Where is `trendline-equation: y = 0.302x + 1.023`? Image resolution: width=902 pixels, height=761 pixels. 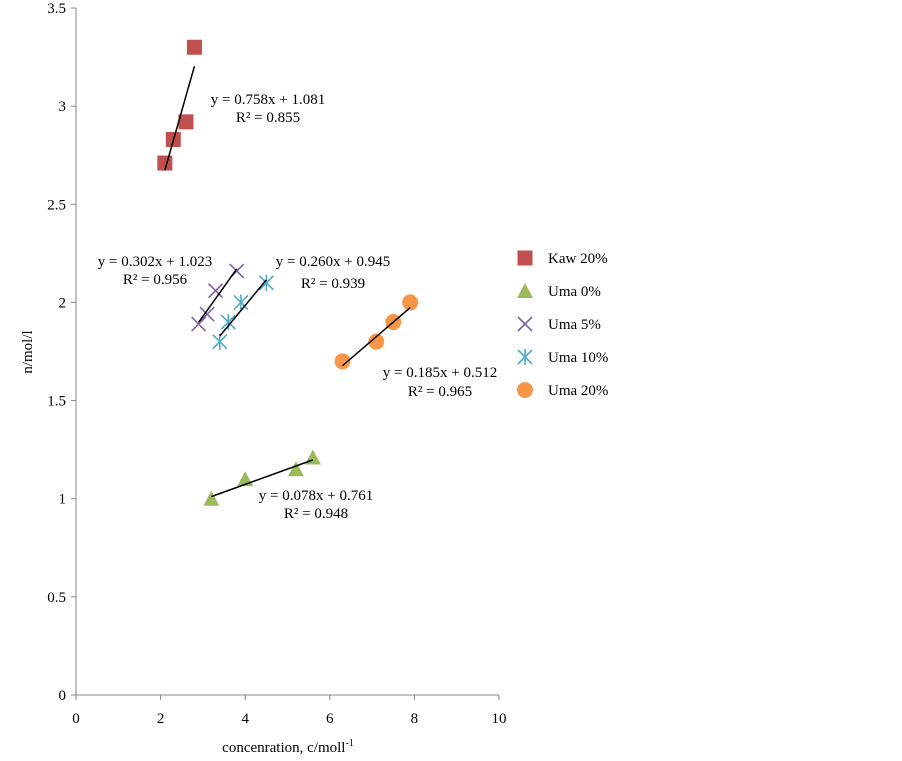
trendline-equation: y = 0.302x + 1.023 is located at coordinates (155, 262).